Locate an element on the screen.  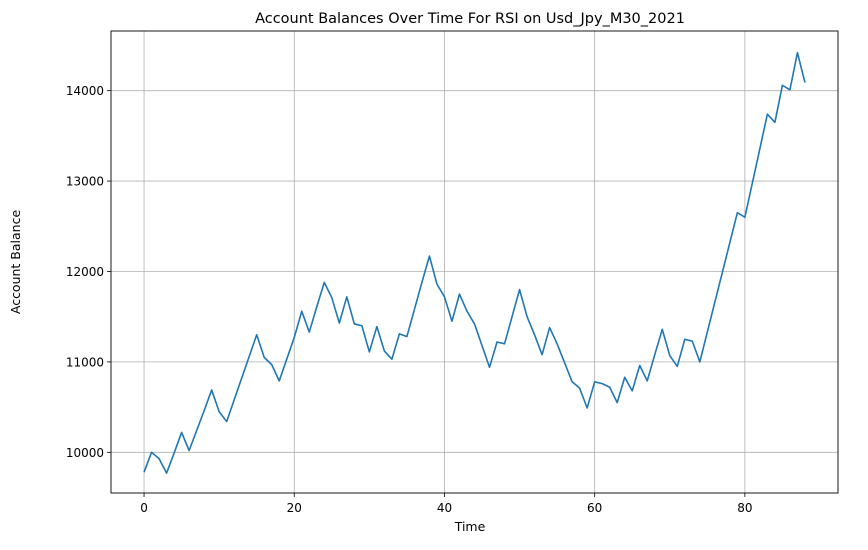
y-axis-label: Account Balance is located at coordinates (15, 262).